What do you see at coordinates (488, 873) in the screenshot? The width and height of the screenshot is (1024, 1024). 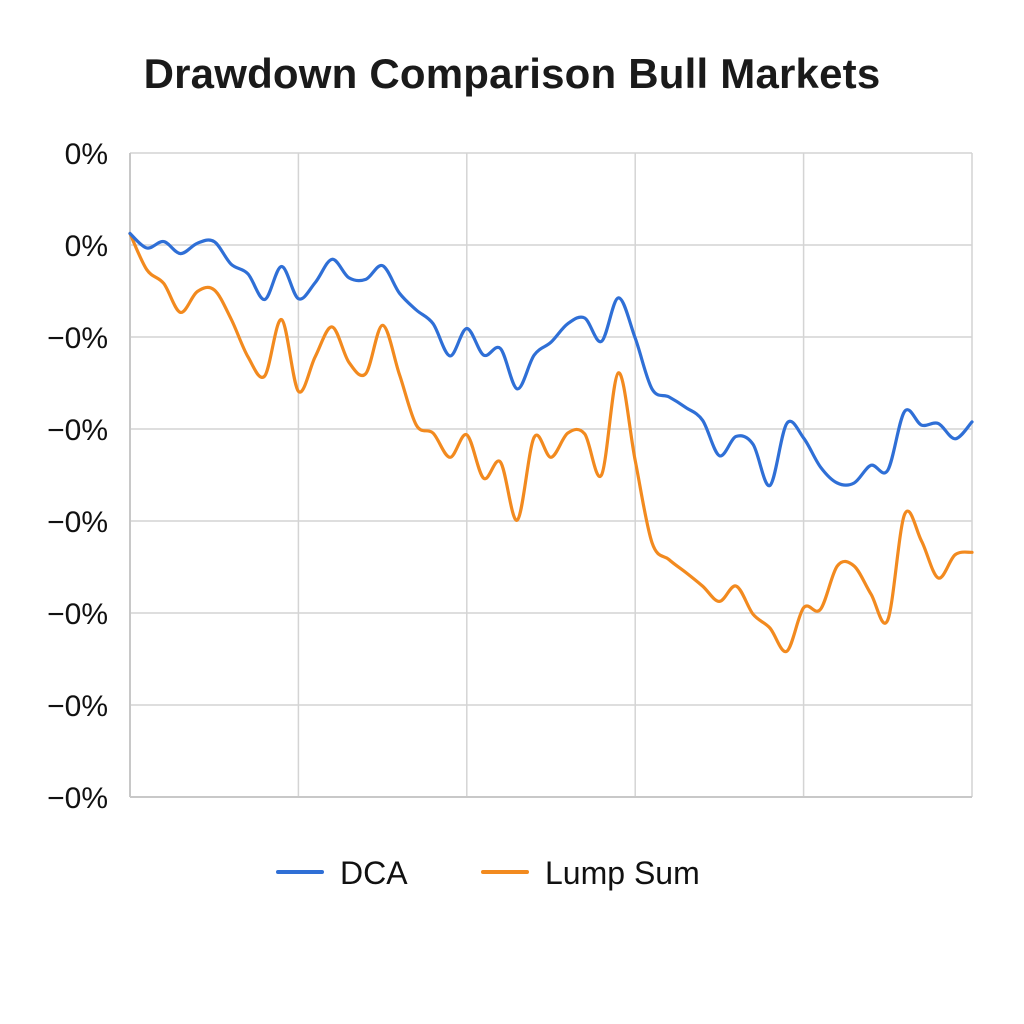 I see `legend: DCA Lump Sum` at bounding box center [488, 873].